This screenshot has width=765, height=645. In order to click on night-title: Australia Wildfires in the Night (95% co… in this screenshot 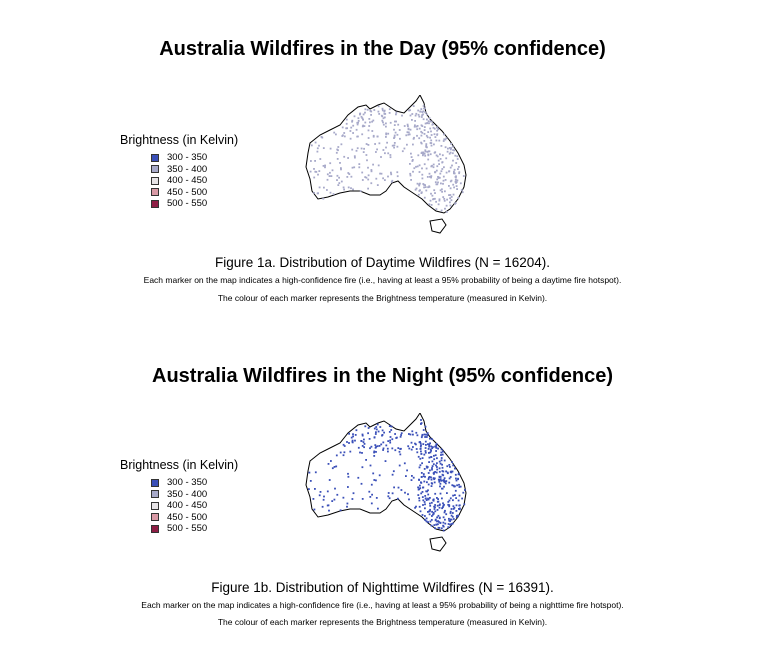, I will do `click(382, 376)`.